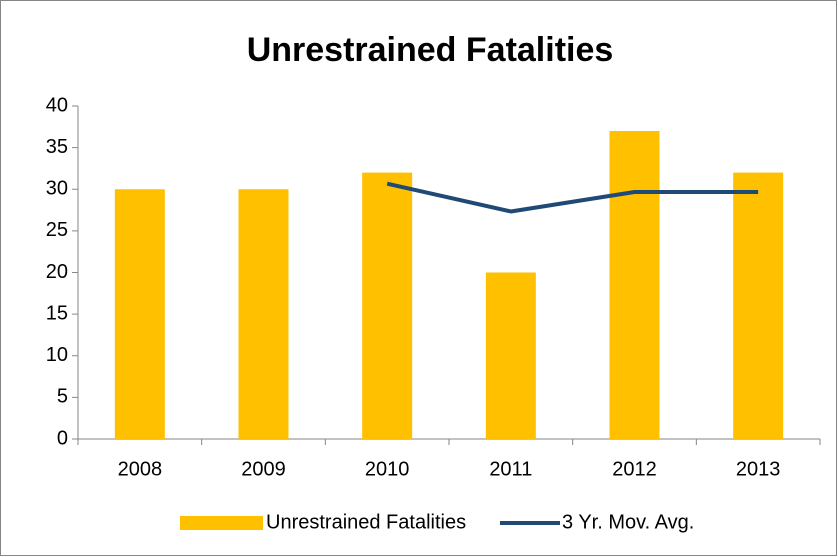  Describe the element at coordinates (572, 197) in the screenshot. I see `line` at that location.